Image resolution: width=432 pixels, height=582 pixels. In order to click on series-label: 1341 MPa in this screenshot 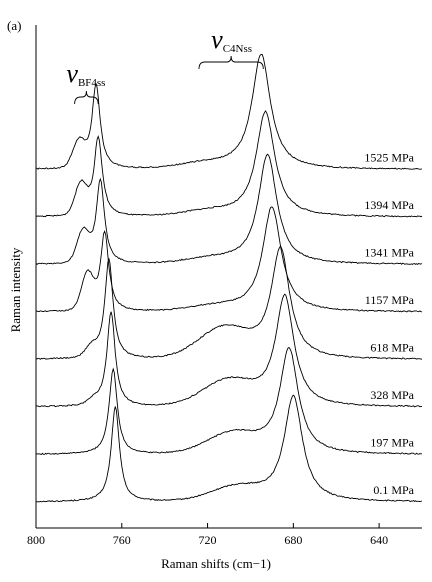, I will do `click(389, 253)`.